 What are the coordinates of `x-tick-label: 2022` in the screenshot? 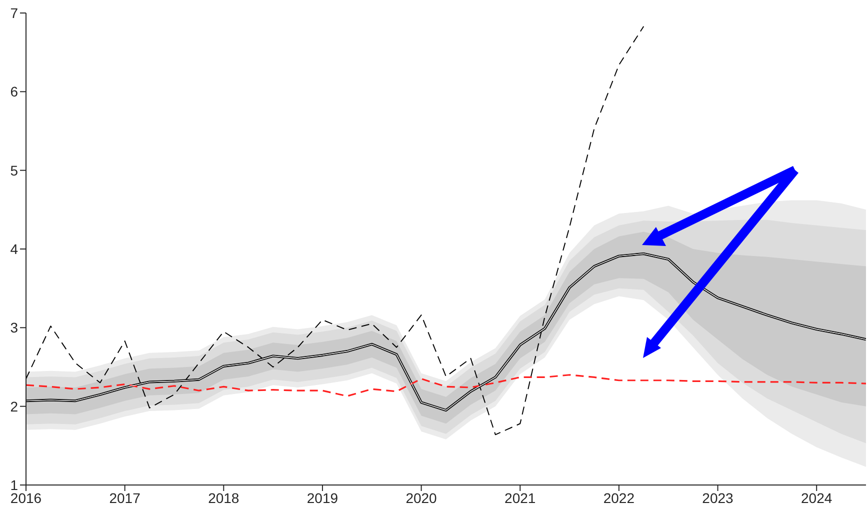 It's located at (619, 498).